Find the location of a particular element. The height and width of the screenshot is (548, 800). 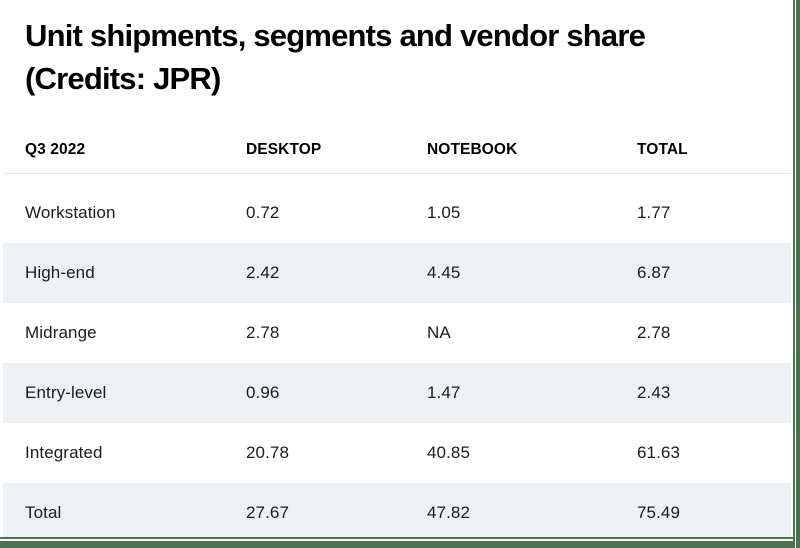

row-label: Integrated is located at coordinates (64, 452).